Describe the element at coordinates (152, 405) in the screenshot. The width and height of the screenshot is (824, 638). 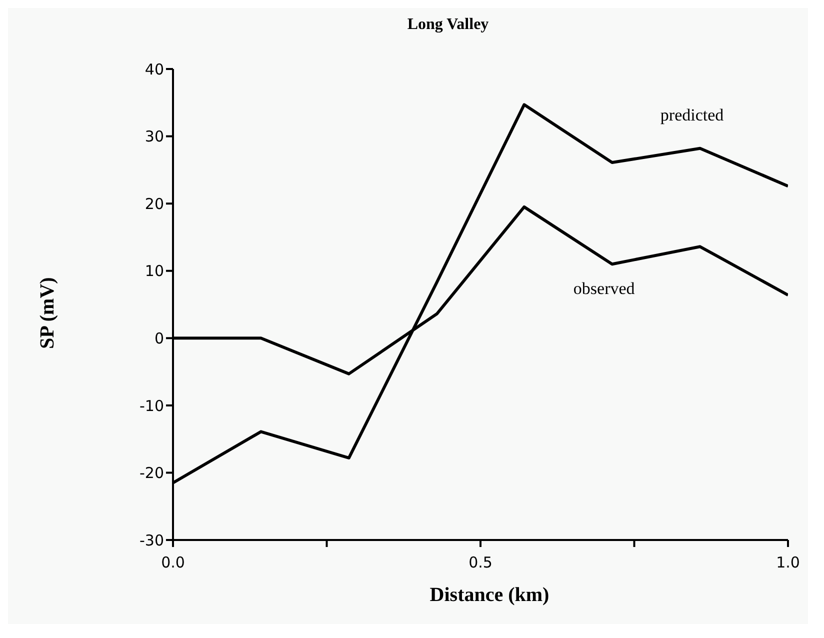
I see `y-tick-label: -10` at that location.